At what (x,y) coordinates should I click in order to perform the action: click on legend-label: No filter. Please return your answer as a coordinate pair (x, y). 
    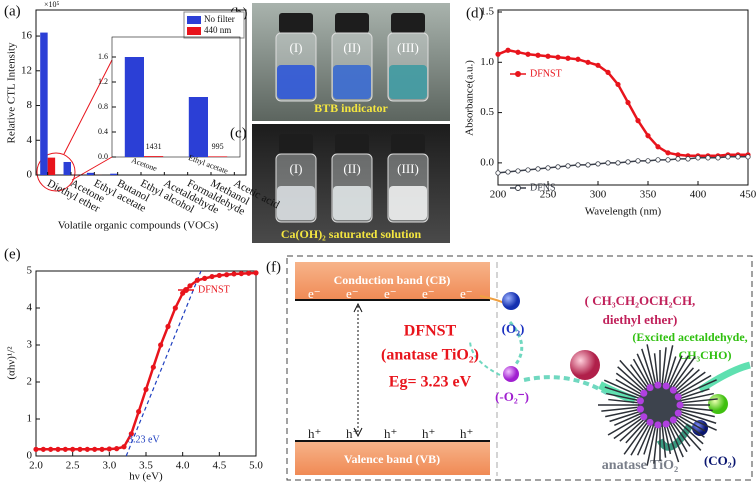
    Looking at the image, I should click on (219, 19).